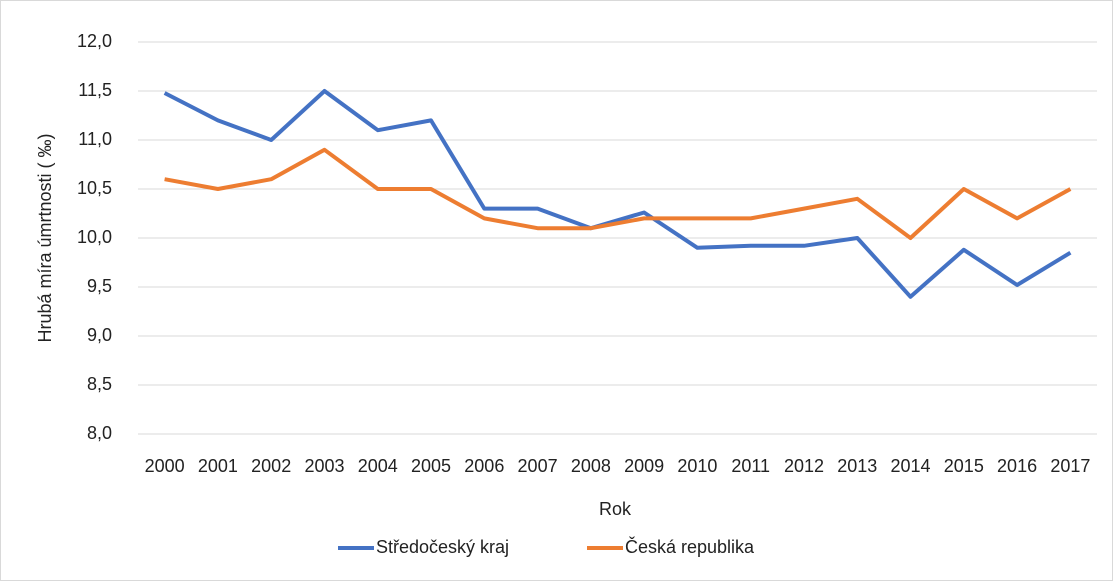 The image size is (1113, 581). Describe the element at coordinates (750, 466) in the screenshot. I see `x-tick-label: 2011` at that location.